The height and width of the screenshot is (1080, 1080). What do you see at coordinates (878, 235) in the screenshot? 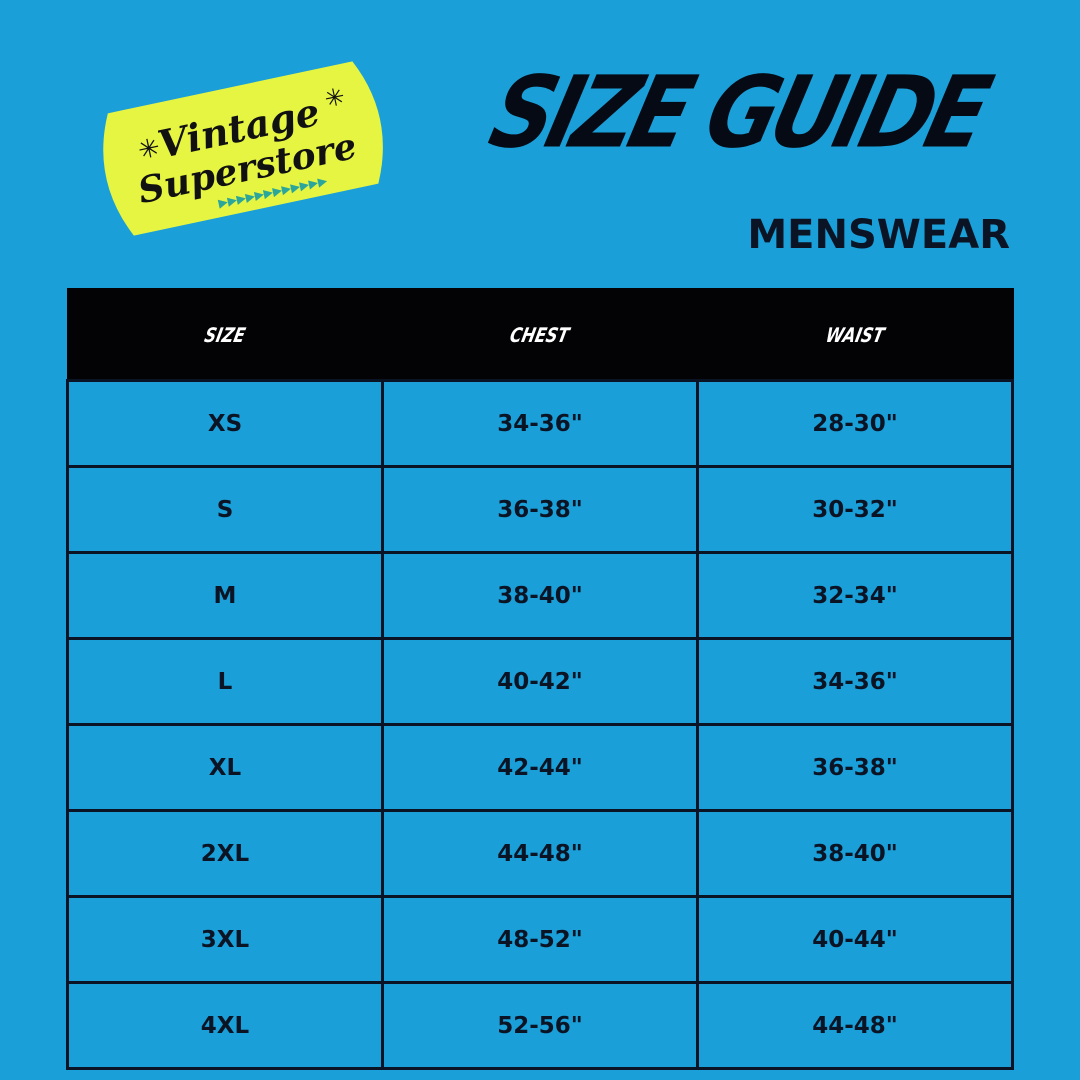
I see `page-subtitle: MENSWEAR` at bounding box center [878, 235].